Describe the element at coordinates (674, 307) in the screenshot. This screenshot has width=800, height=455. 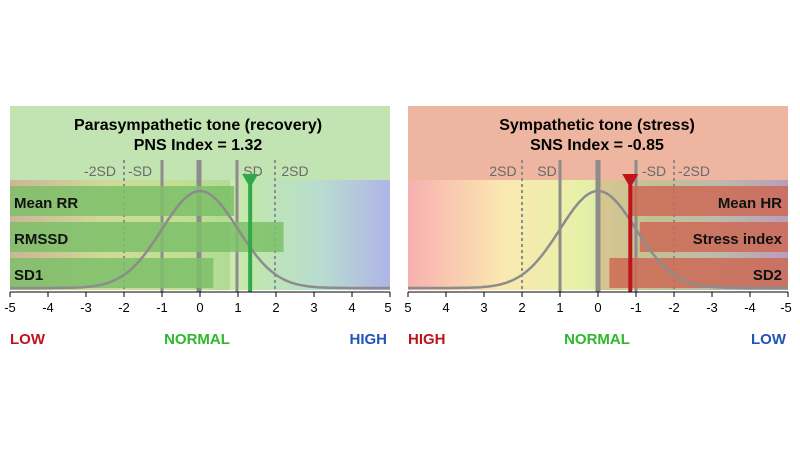
I see `sns-tick-label-7: -2` at that location.